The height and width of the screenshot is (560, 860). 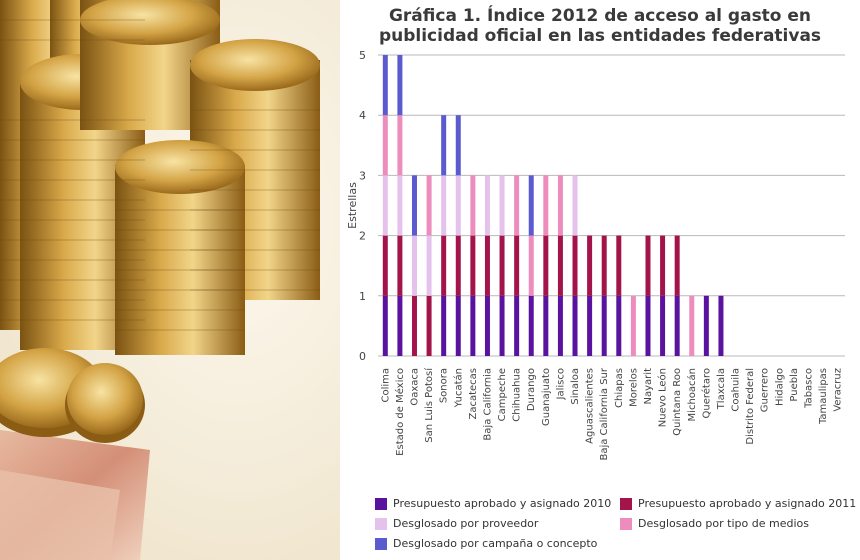 I want to click on legend-swatch-2010, so click(x=381, y=503).